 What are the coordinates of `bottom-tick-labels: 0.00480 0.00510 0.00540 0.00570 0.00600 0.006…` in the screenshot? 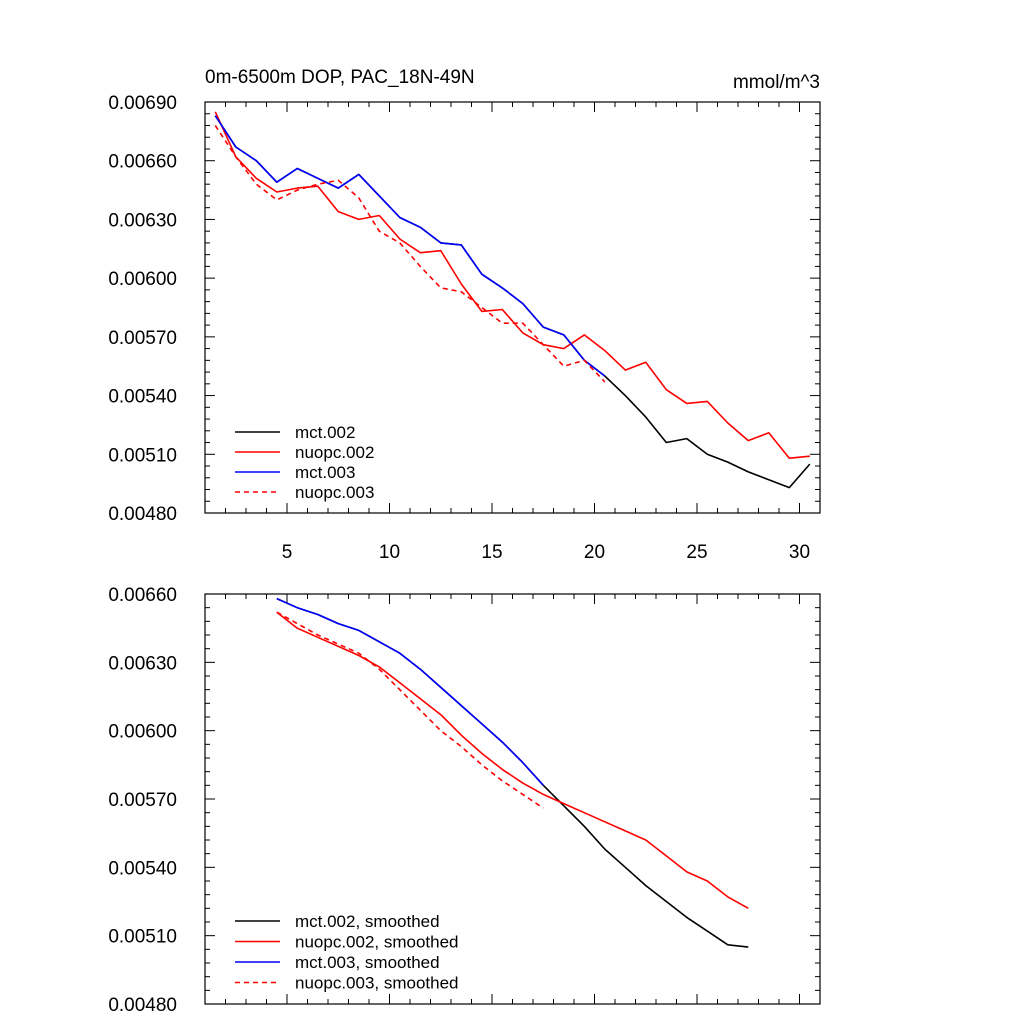 It's located at (142, 800).